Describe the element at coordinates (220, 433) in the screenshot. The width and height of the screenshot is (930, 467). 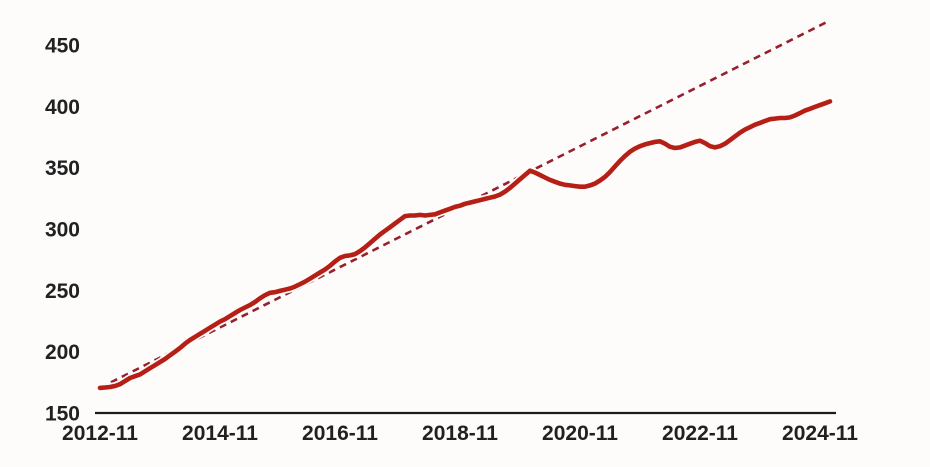
I see `x-tick-label: 2014-11` at that location.